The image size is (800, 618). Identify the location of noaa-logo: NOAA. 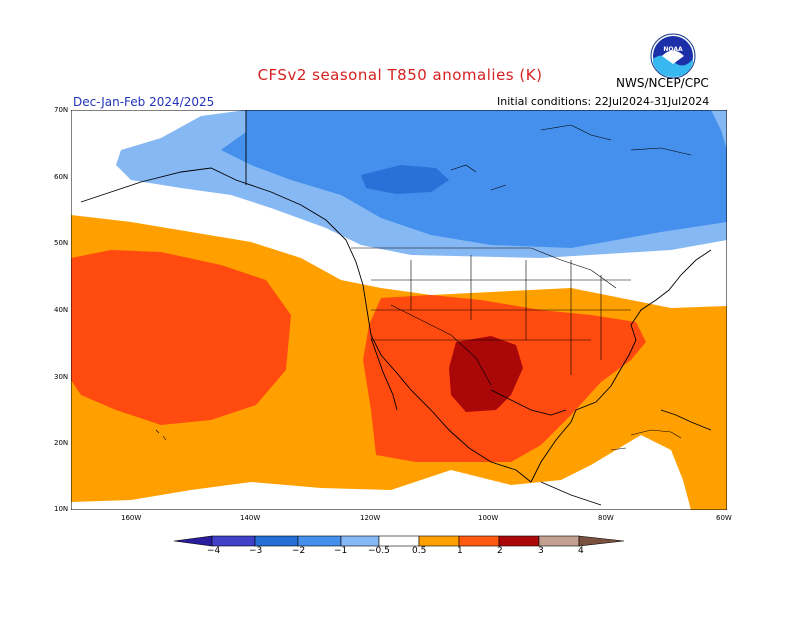
(673, 56).